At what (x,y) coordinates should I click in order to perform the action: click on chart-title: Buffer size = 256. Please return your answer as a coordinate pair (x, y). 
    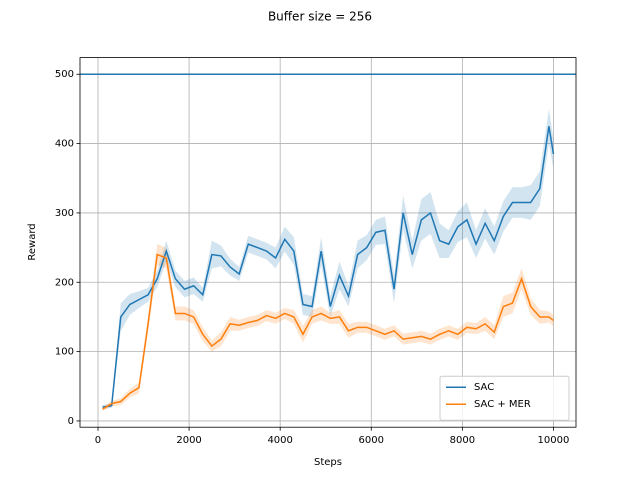
    Looking at the image, I should click on (320, 17).